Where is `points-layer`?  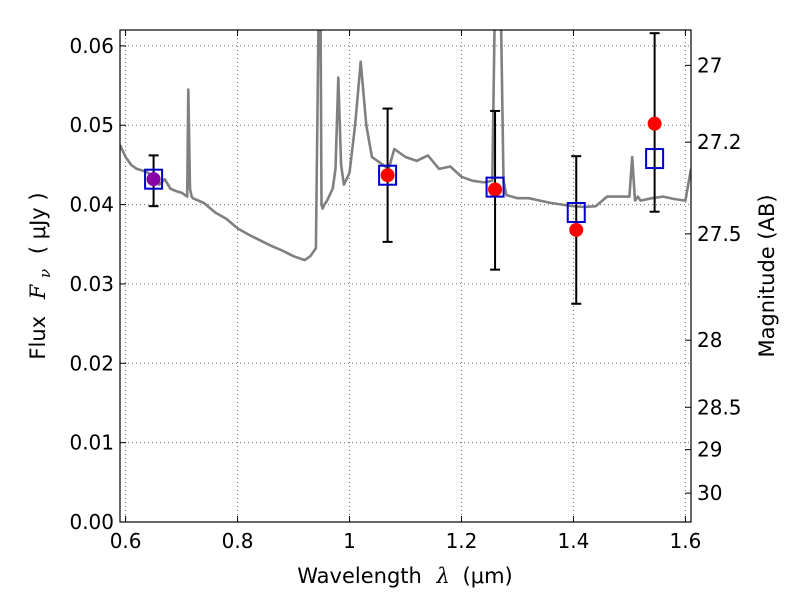
points-layer is located at coordinates (404, 176).